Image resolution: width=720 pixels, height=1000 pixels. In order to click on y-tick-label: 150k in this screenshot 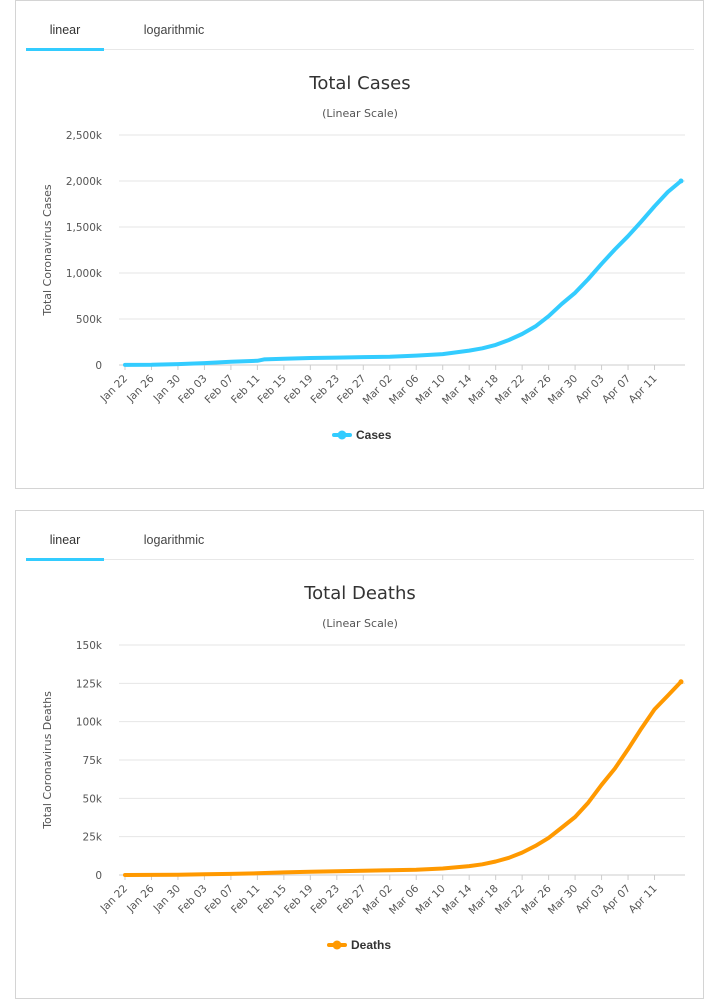, I will do `click(89, 646)`.